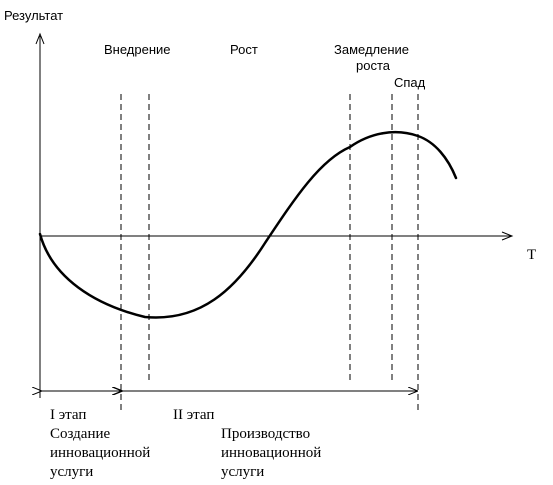 The height and width of the screenshot is (485, 553). I want to click on x-axis-label: Т, so click(532, 255).